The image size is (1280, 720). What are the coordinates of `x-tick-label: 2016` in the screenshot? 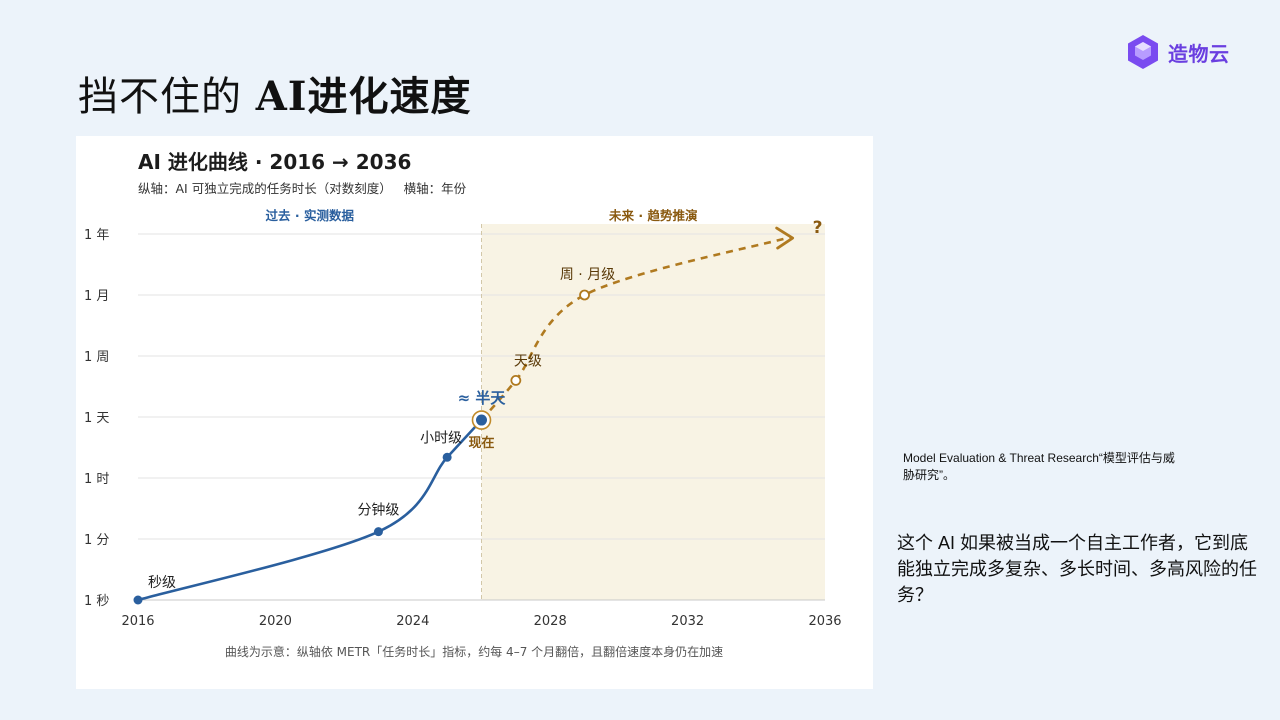 It's located at (137, 621).